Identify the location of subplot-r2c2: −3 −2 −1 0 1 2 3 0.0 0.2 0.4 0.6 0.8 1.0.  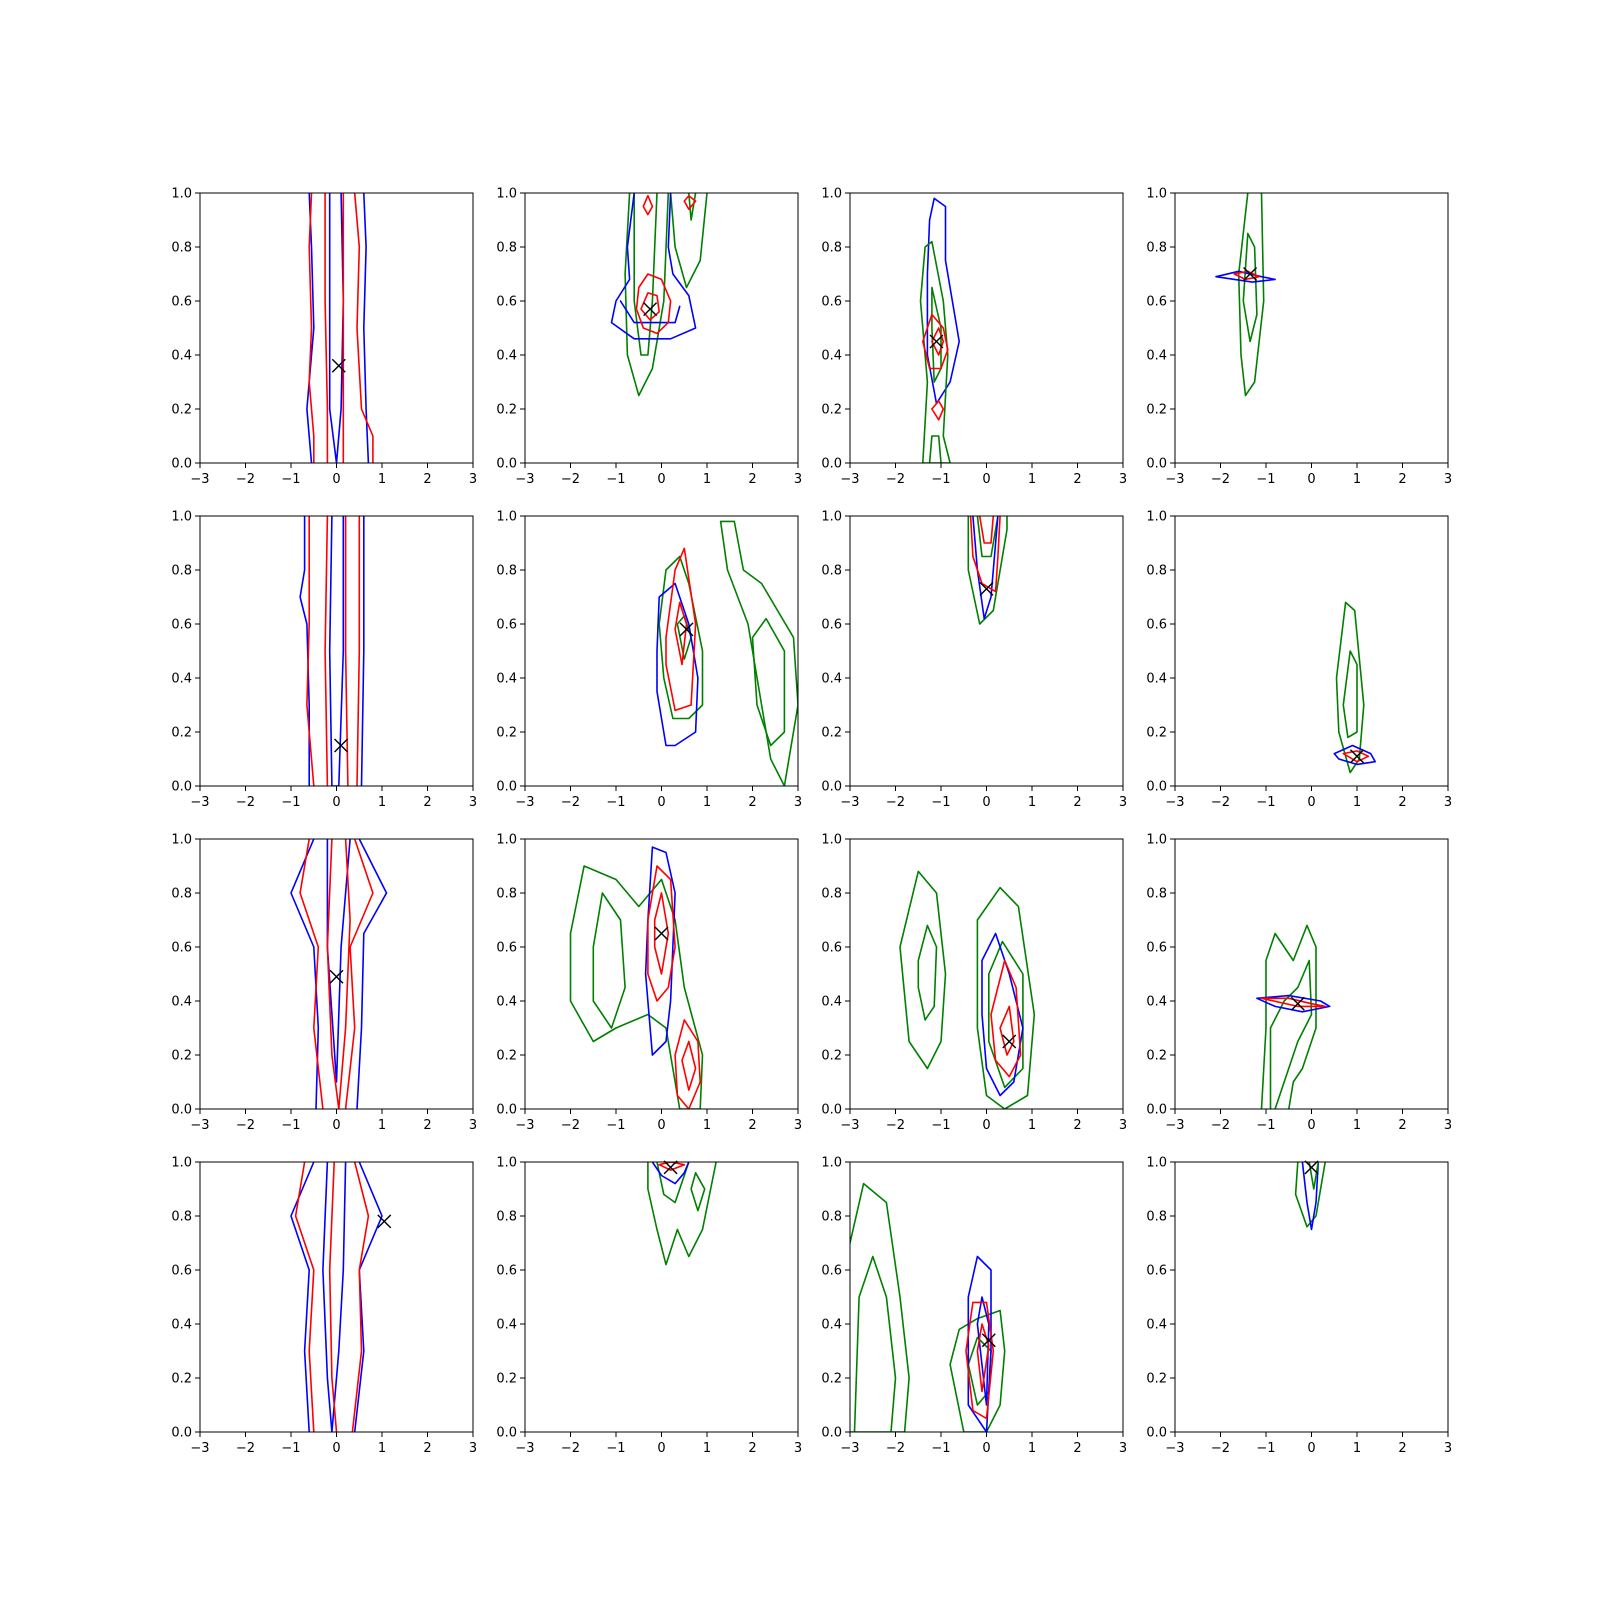
(974, 983).